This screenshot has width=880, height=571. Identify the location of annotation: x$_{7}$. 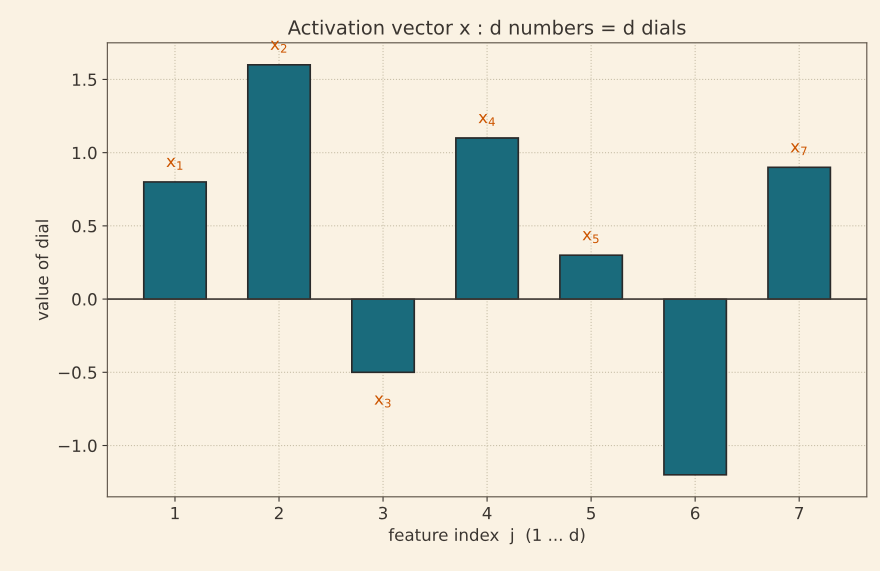
(798, 149).